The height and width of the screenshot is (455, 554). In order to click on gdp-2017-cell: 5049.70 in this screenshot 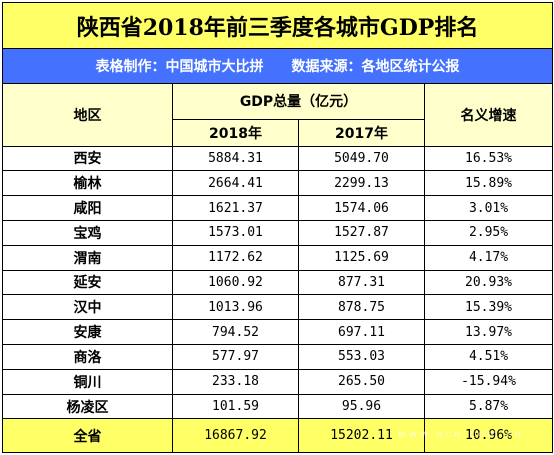, I will do `click(361, 158)`.